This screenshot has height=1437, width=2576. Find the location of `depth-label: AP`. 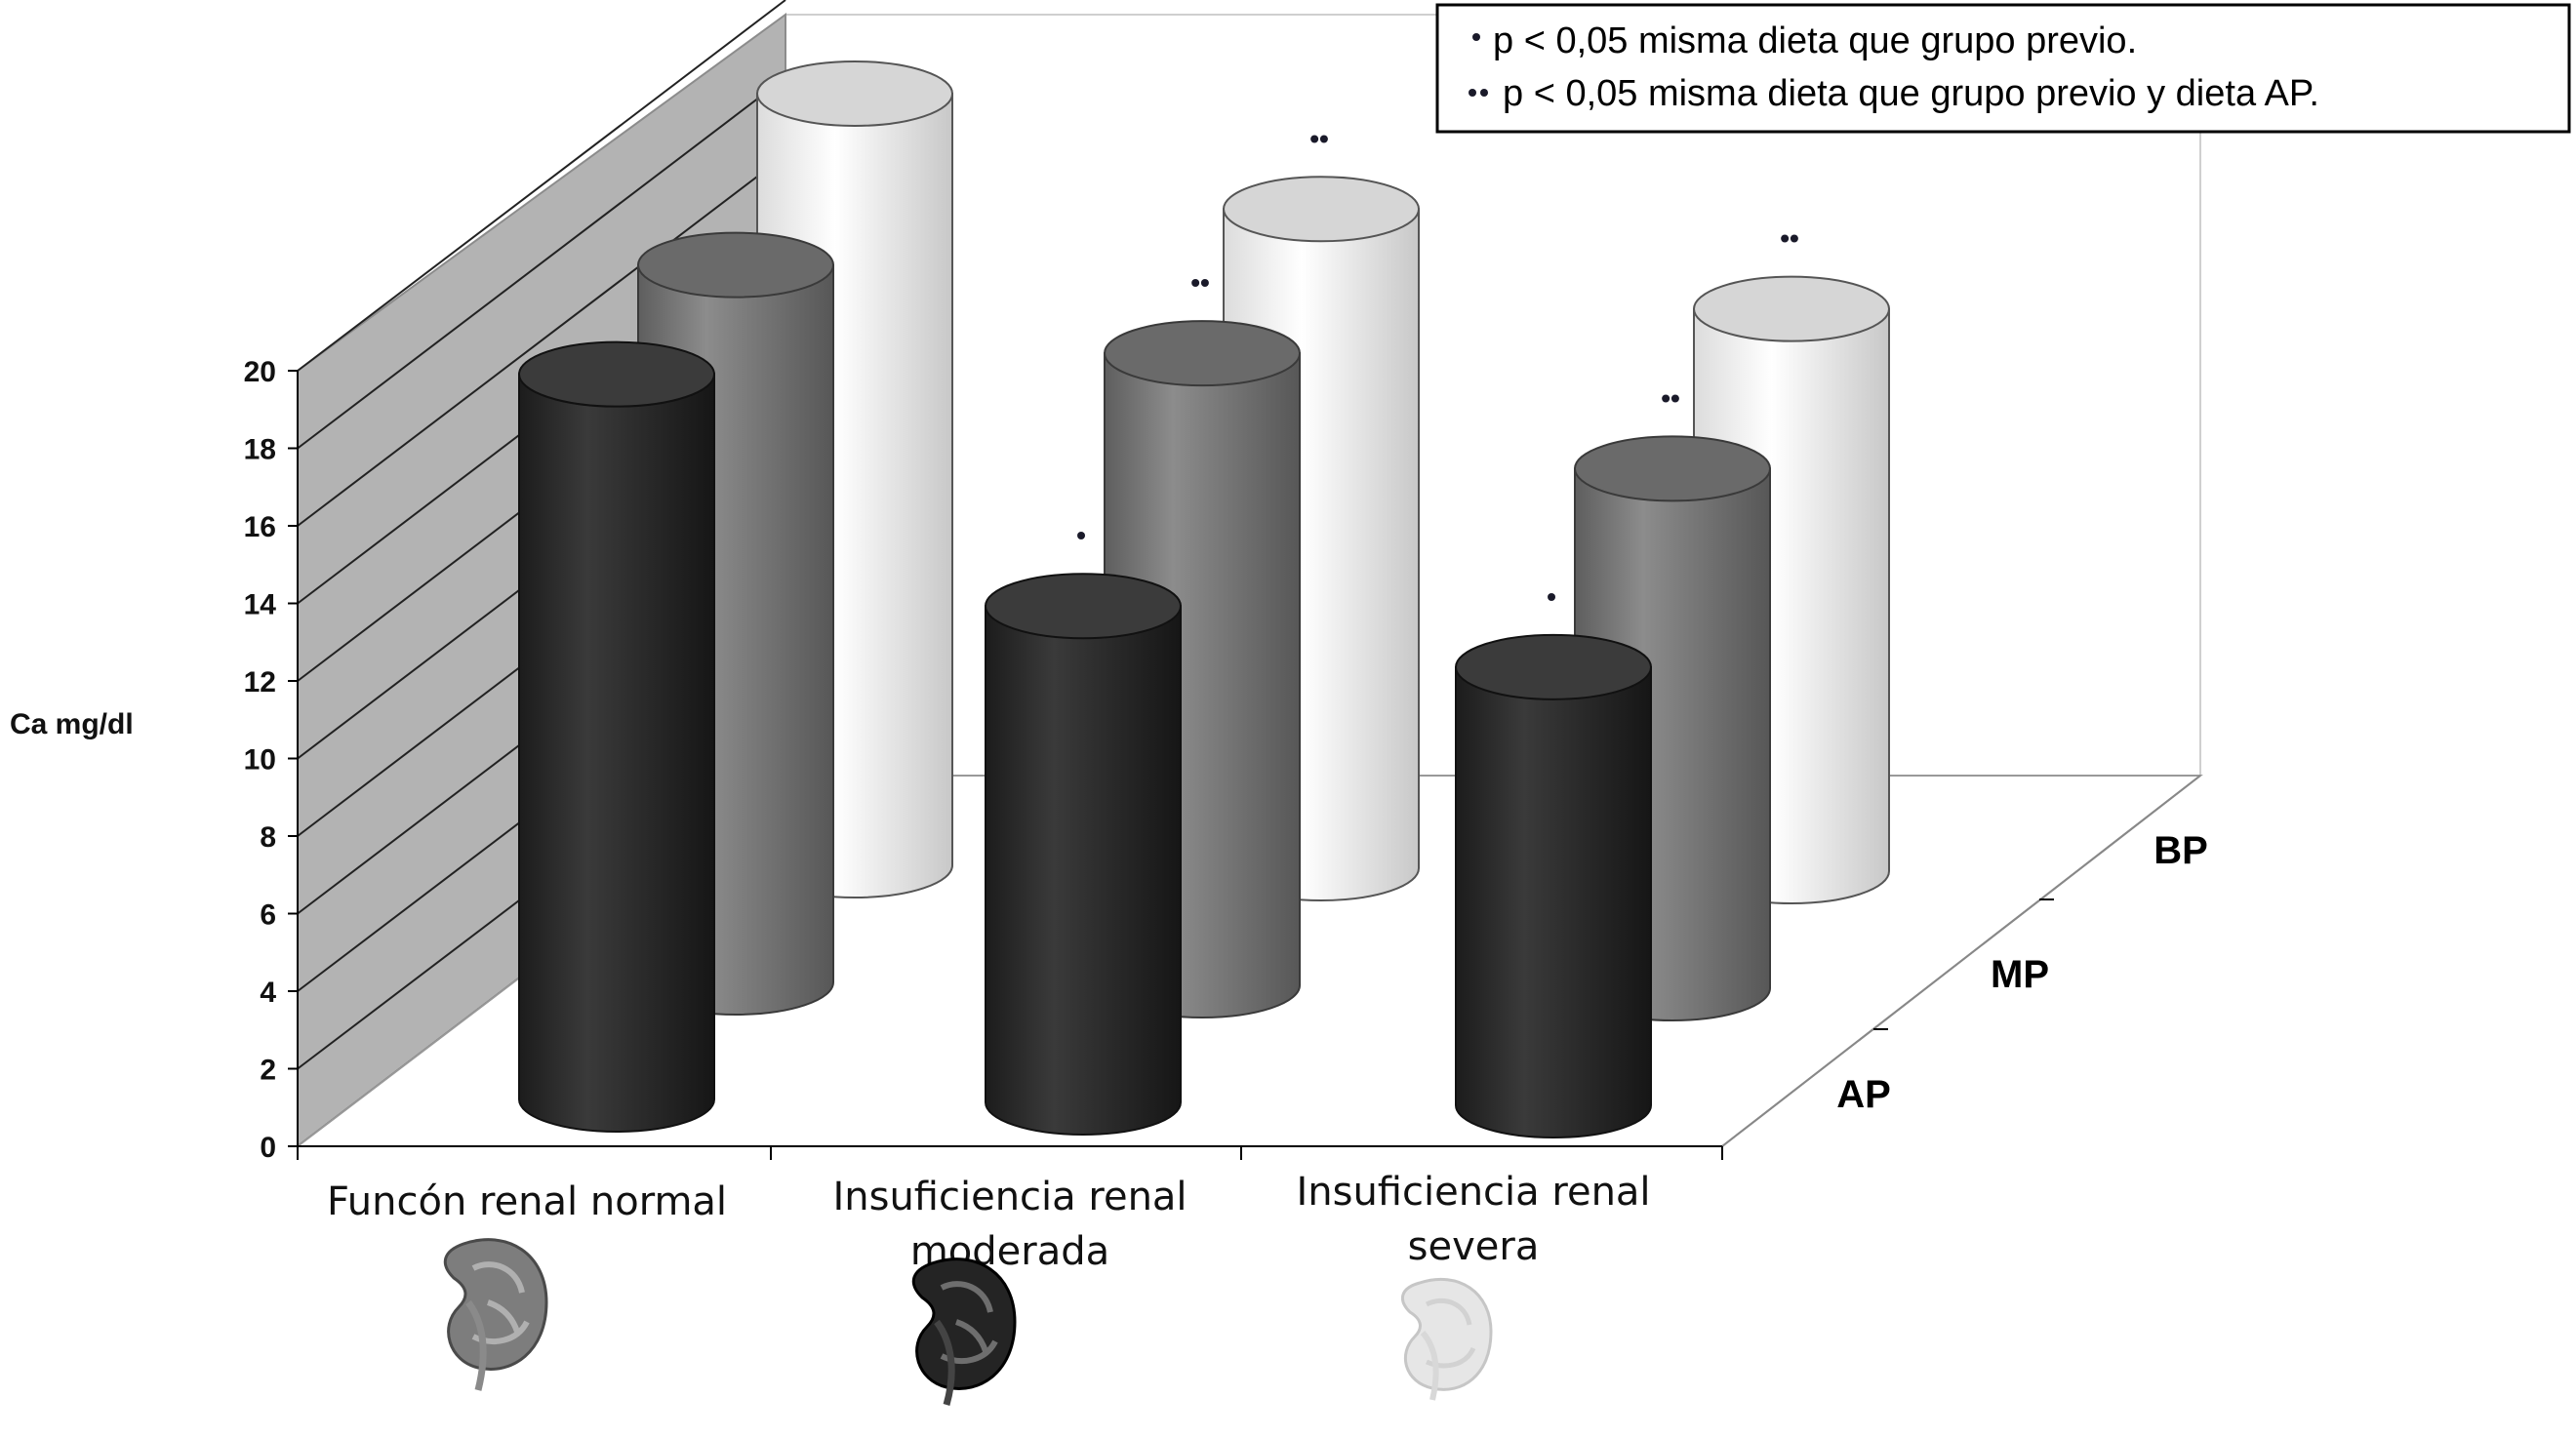

depth-label: AP is located at coordinates (1863, 1094).